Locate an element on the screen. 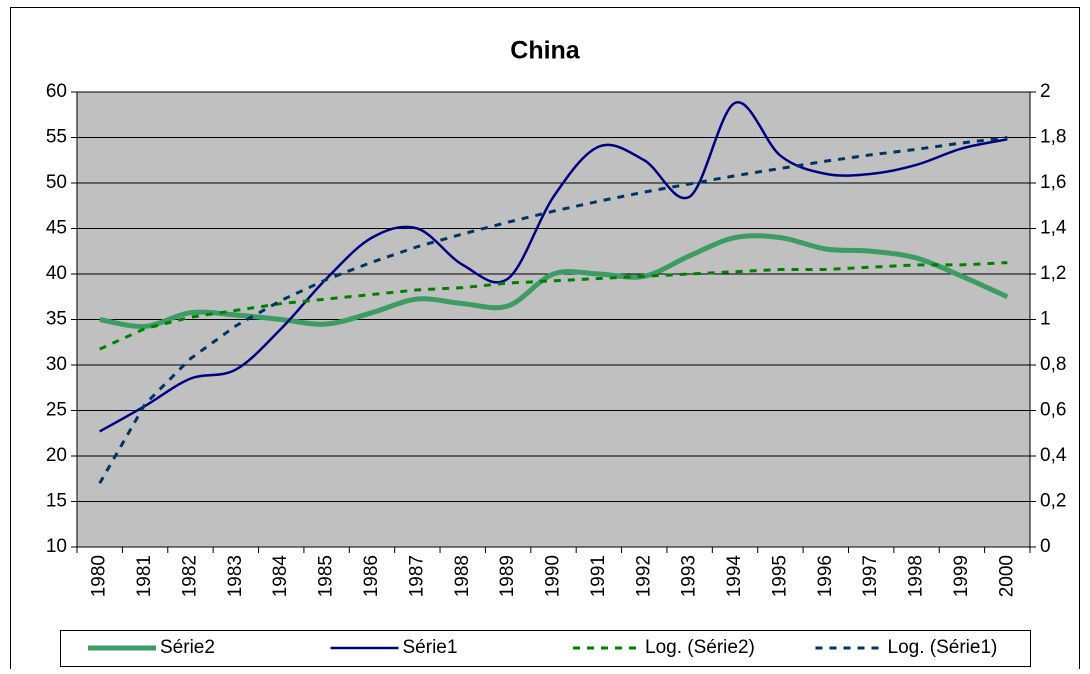 Image resolution: width=1090 pixels, height=674 pixels. x-tick-label: 1996 is located at coordinates (825, 576).